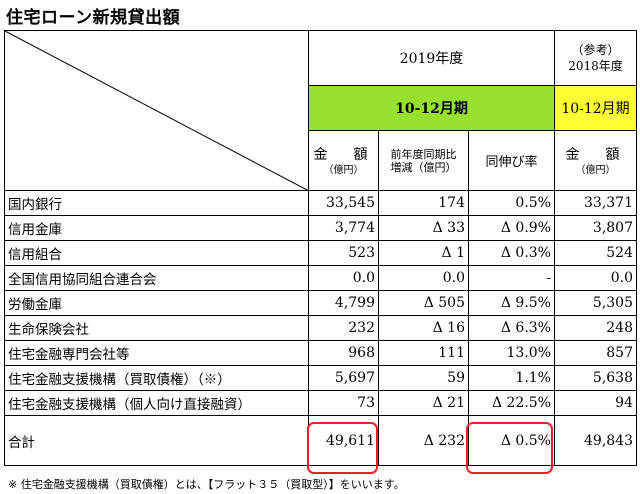  What do you see at coordinates (509, 448) in the screenshot?
I see `total-rate-highlight` at bounding box center [509, 448].